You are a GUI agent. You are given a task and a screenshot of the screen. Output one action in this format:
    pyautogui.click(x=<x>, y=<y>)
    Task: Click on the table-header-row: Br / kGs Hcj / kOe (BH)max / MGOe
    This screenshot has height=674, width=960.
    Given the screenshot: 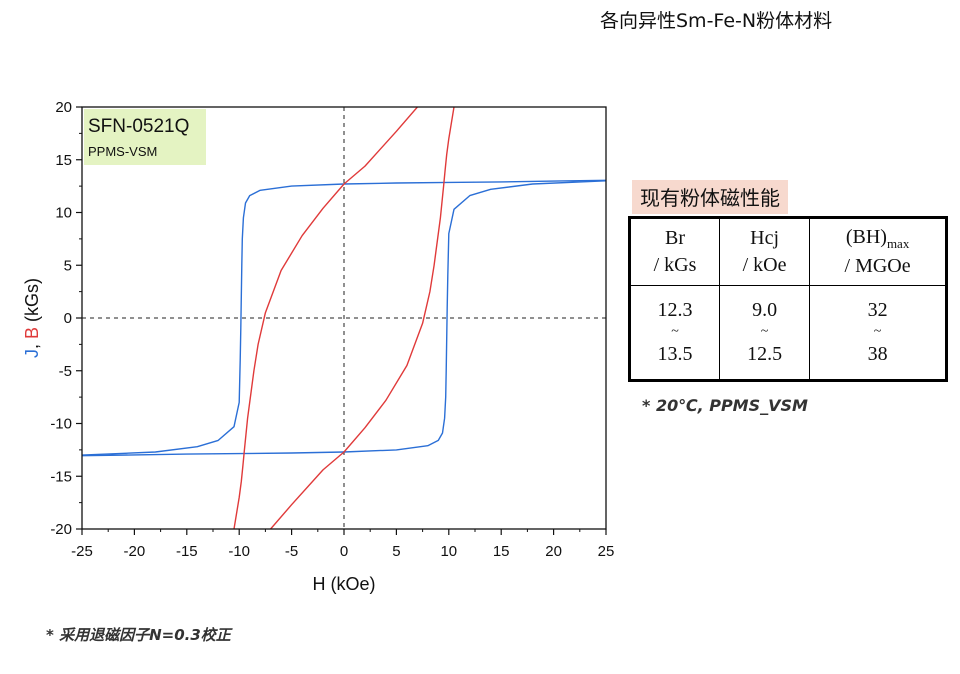 What is the action you would take?
    pyautogui.click(x=788, y=251)
    